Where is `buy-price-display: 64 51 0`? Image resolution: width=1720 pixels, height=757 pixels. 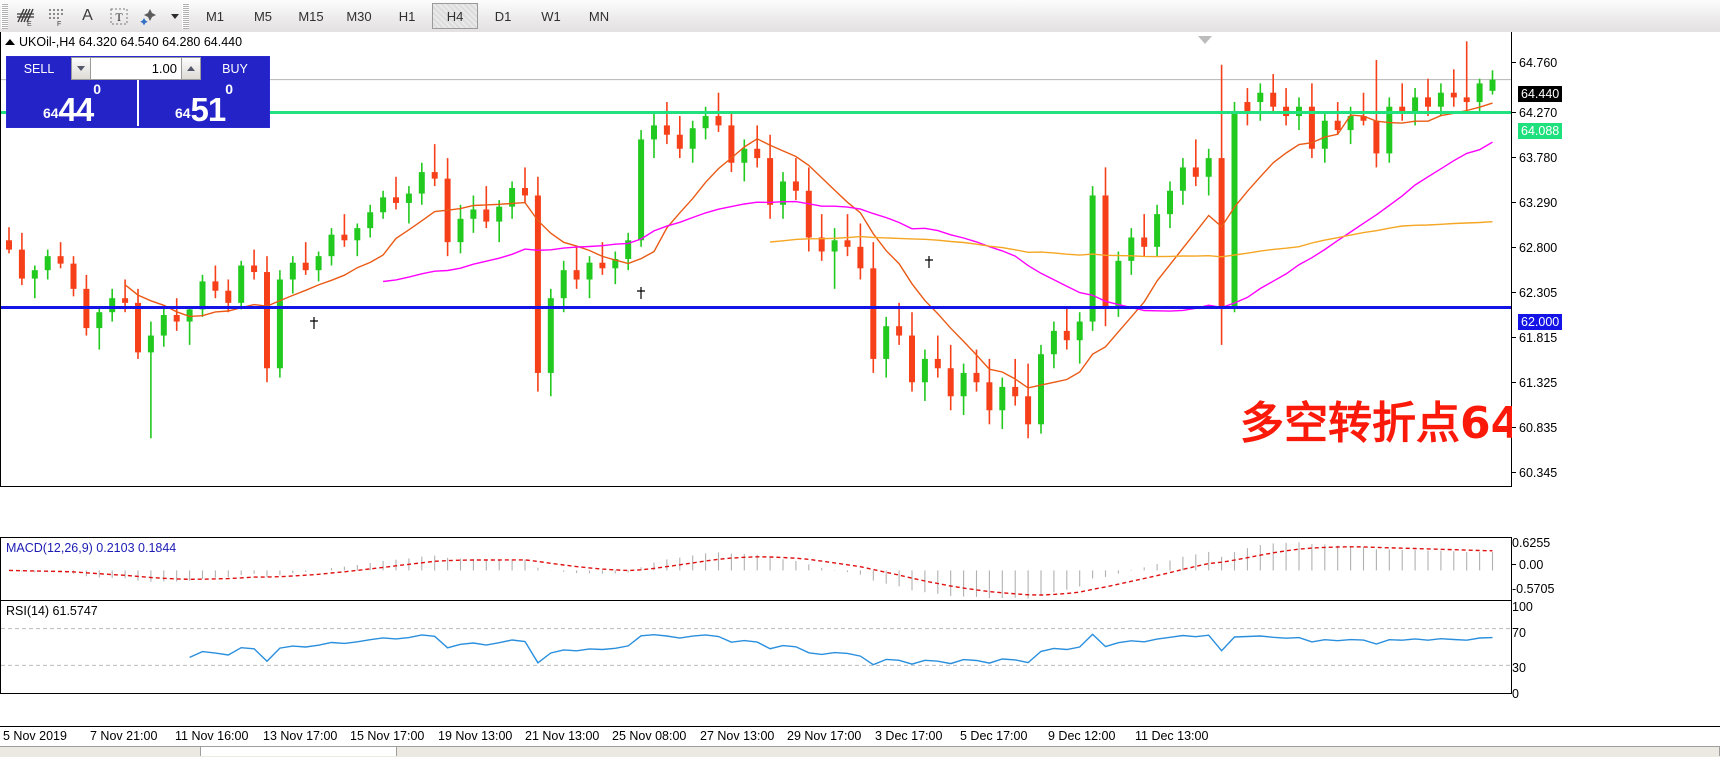
buy-price-display: 64 51 0 is located at coordinates (204, 103).